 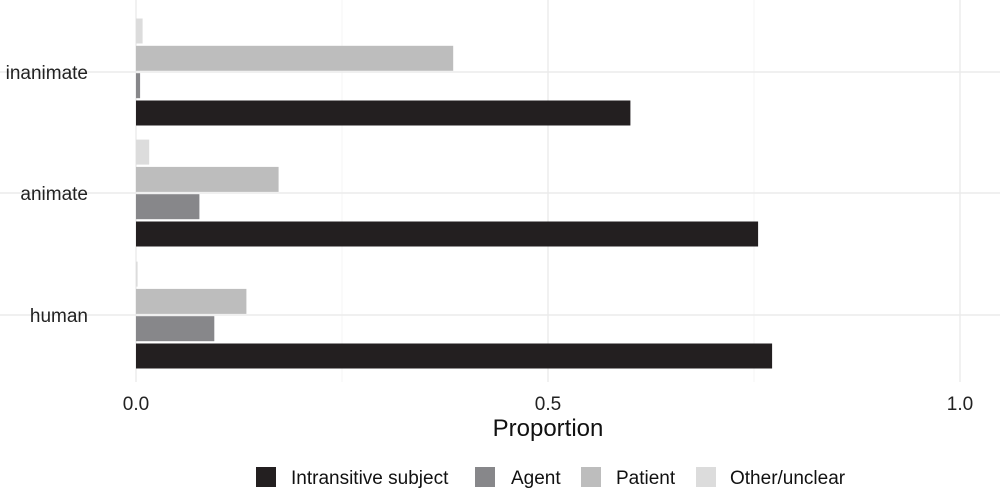 I want to click on legend-label-patient: Patient, so click(x=646, y=478).